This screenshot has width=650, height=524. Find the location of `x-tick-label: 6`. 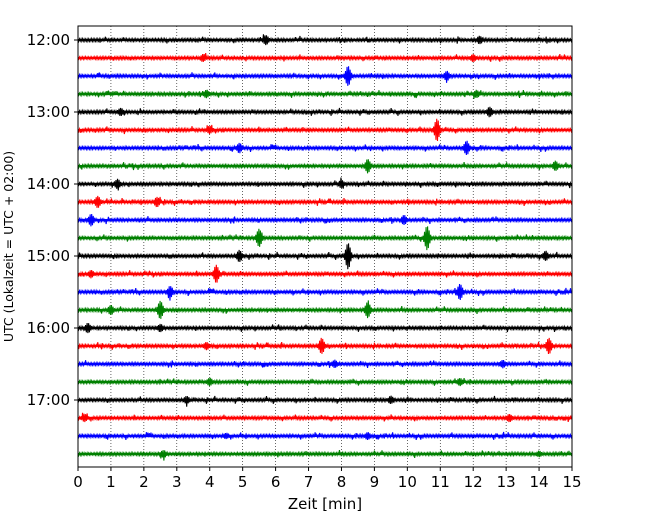

x-tick-label: 6 is located at coordinates (276, 482).